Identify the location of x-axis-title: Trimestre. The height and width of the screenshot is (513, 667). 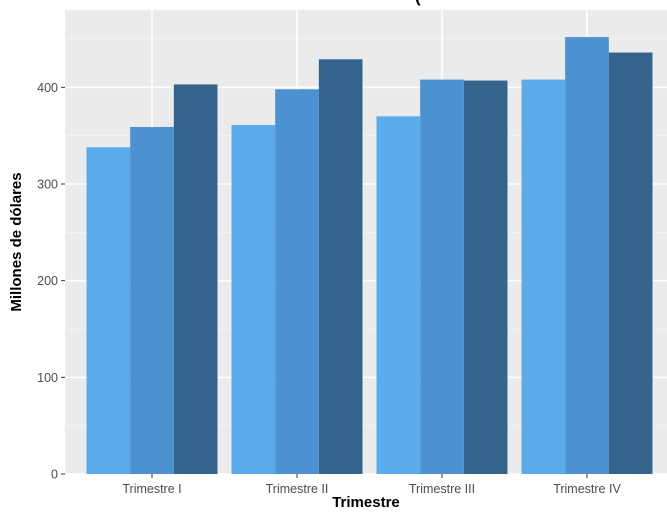
(366, 502).